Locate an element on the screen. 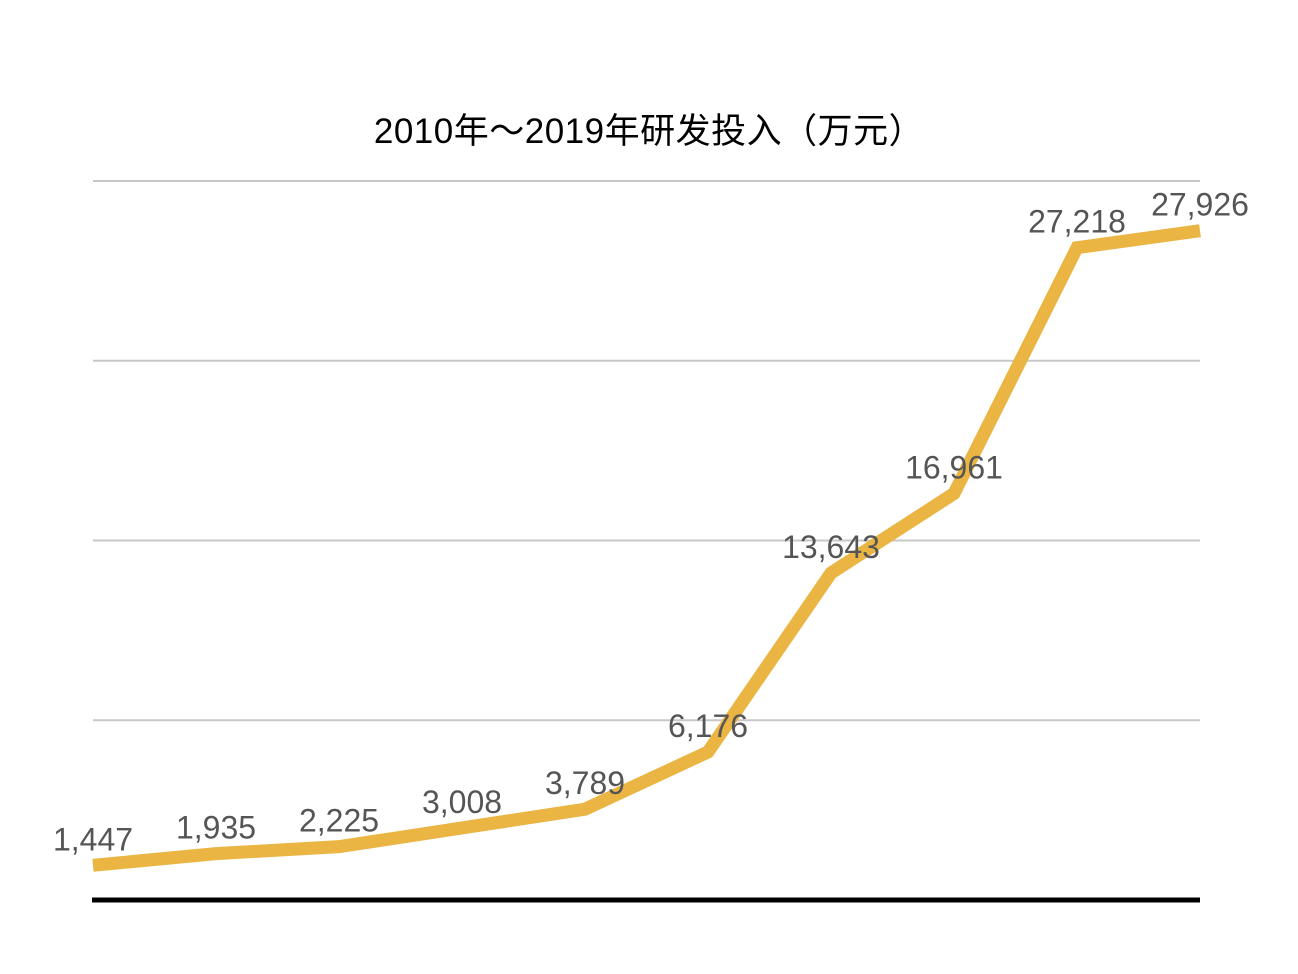 The width and height of the screenshot is (1298, 974). data-label: 1,935 is located at coordinates (216, 828).